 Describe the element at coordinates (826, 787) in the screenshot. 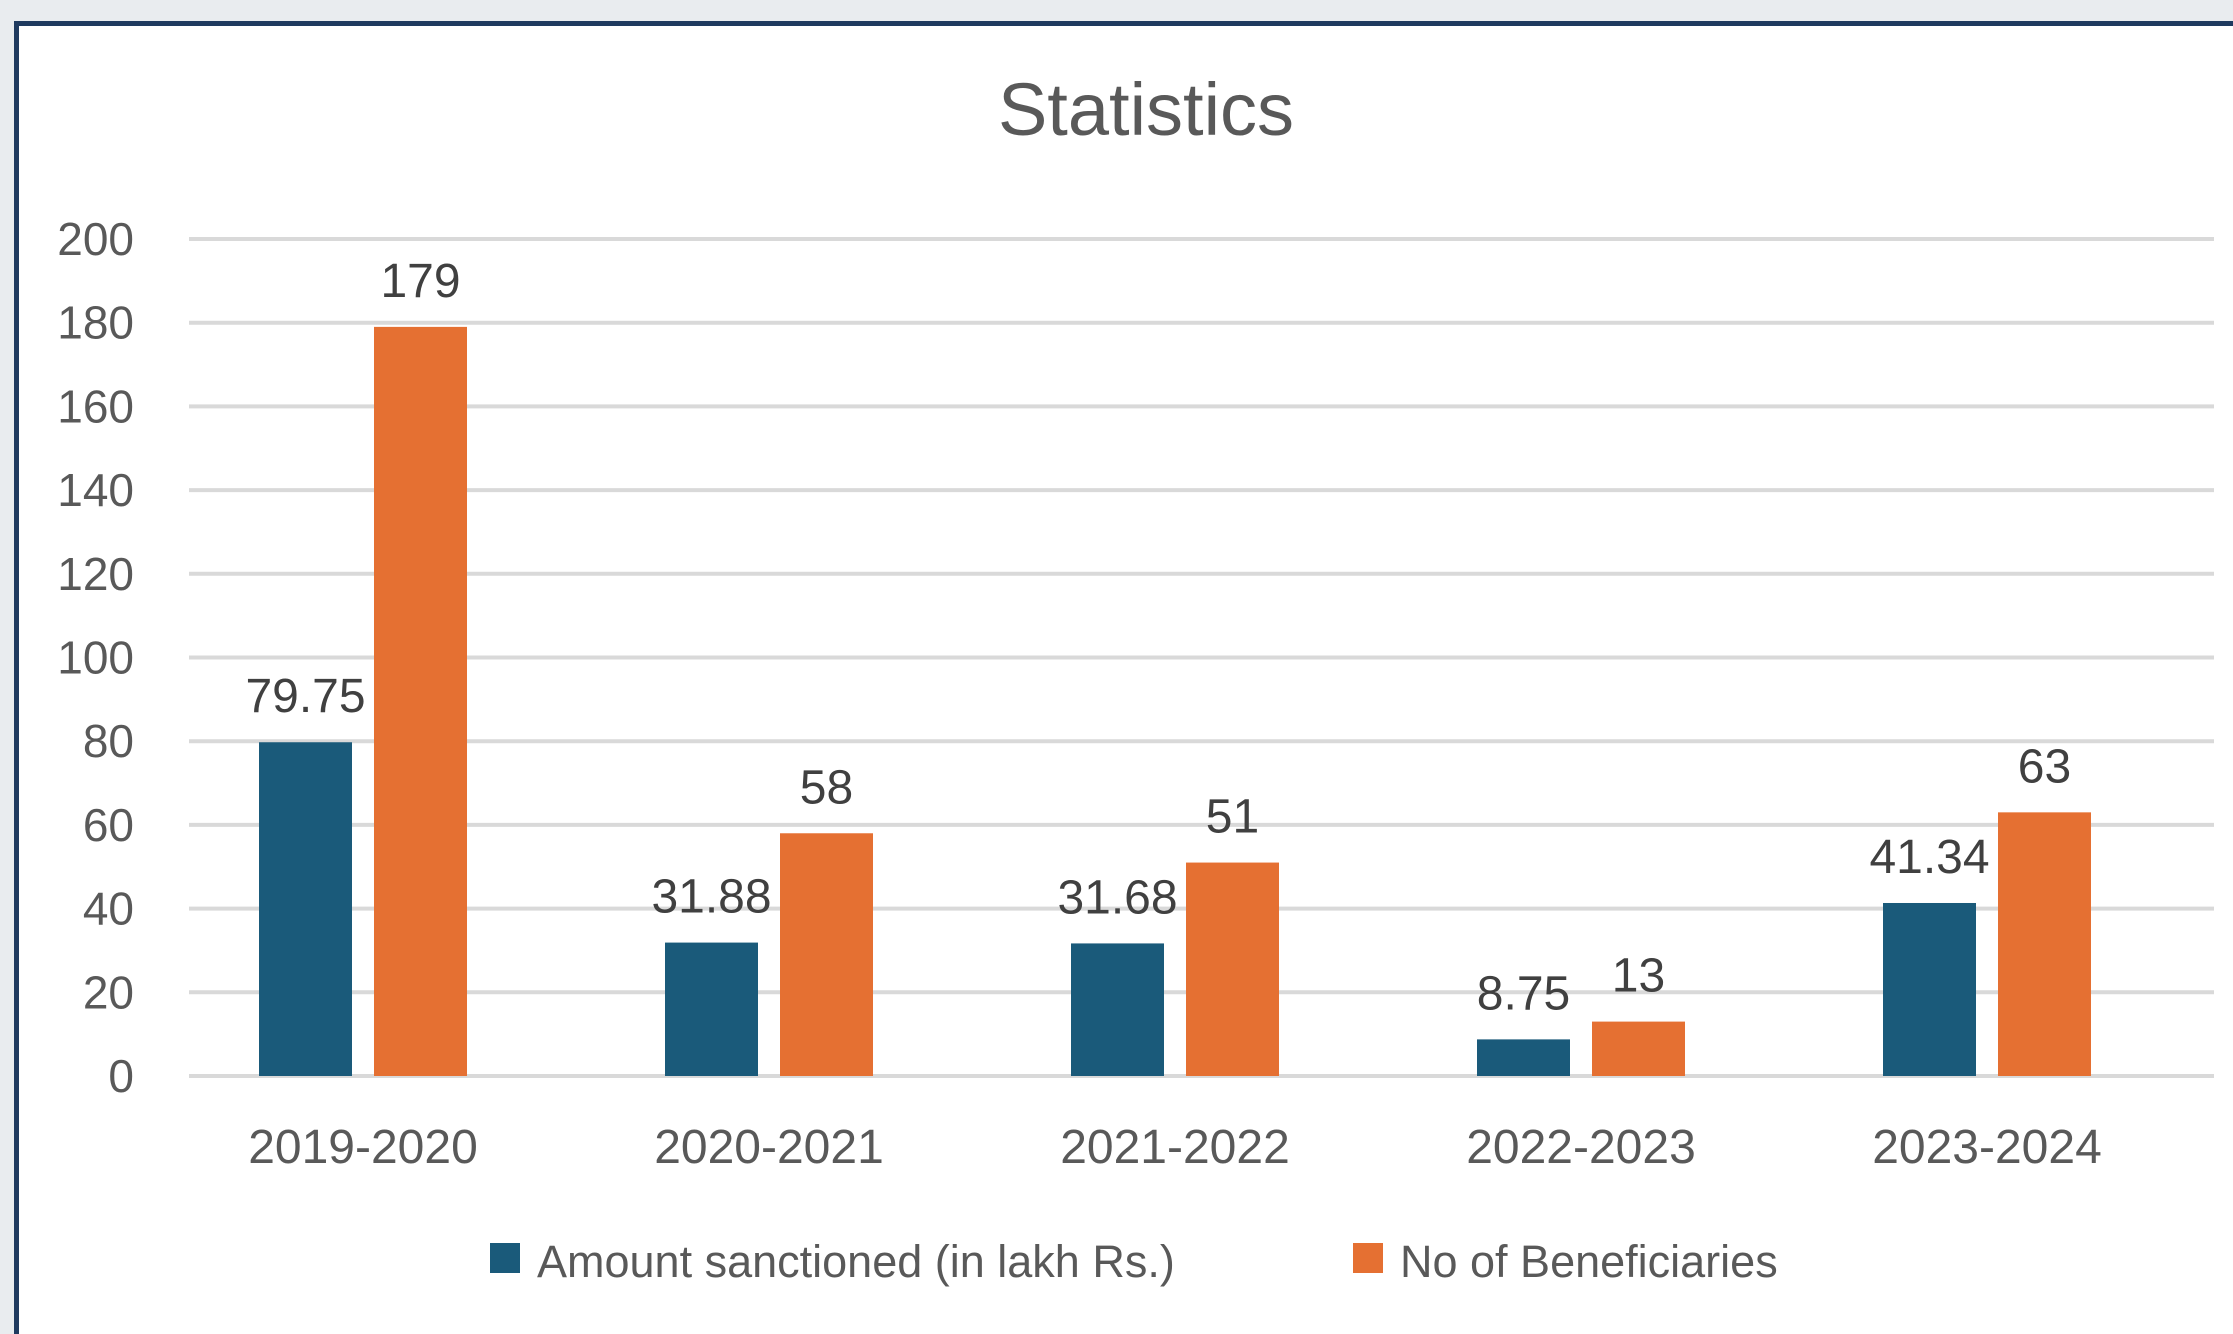

I see `data-label: 58` at that location.